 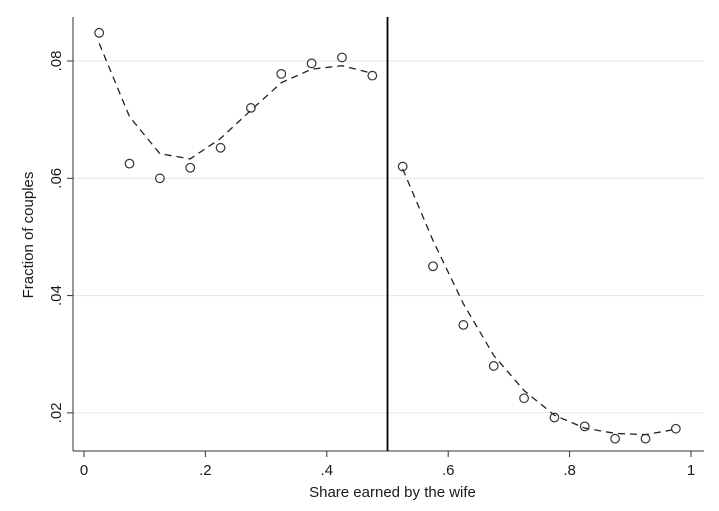 I want to click on x-tick-label-4: .8, so click(x=569, y=470).